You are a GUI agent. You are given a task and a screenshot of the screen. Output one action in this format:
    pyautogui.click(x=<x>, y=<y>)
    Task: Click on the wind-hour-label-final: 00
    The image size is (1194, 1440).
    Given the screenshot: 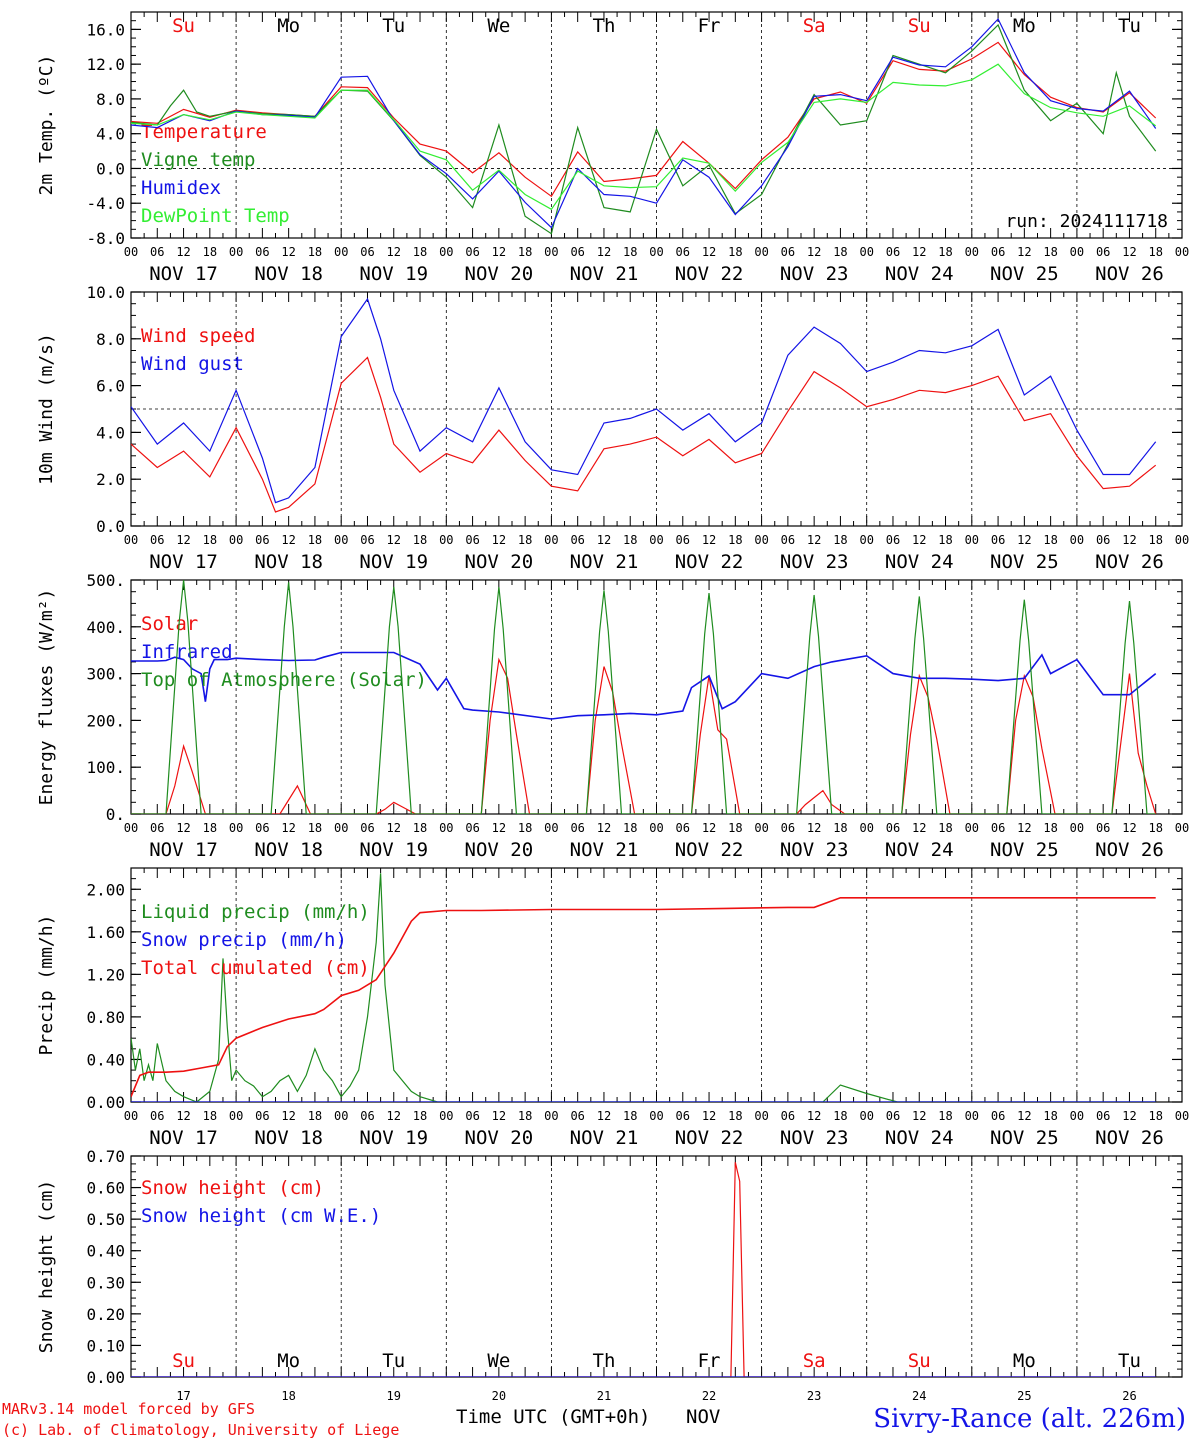 What is the action you would take?
    pyautogui.click(x=1182, y=540)
    